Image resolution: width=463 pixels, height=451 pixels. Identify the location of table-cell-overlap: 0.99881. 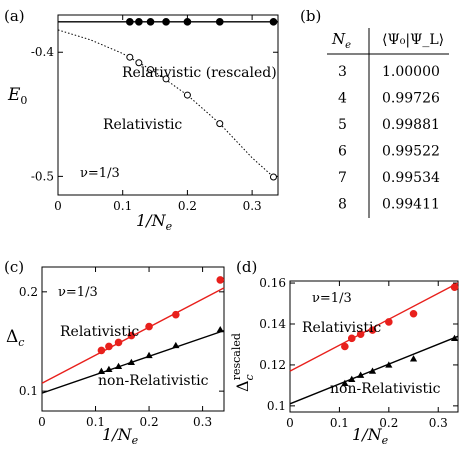
(411, 125).